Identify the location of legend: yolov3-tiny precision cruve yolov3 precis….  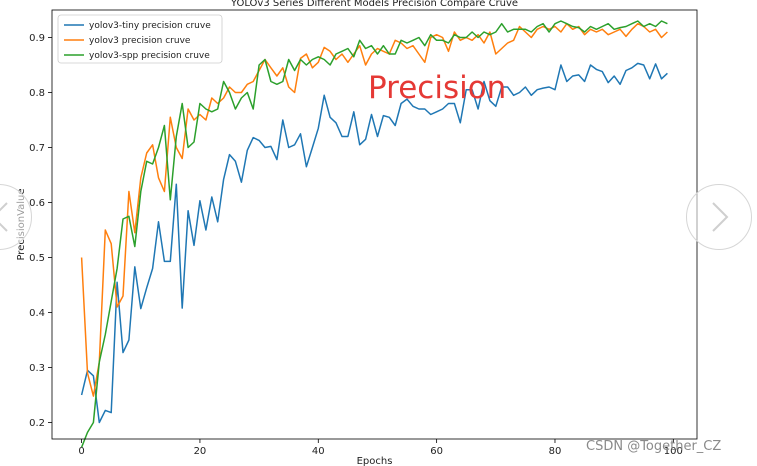
(140, 39).